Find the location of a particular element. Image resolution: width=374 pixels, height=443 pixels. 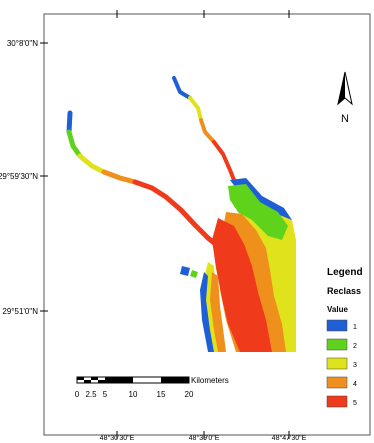

lat-label-3: 29°51'0"N is located at coordinates (20, 311).